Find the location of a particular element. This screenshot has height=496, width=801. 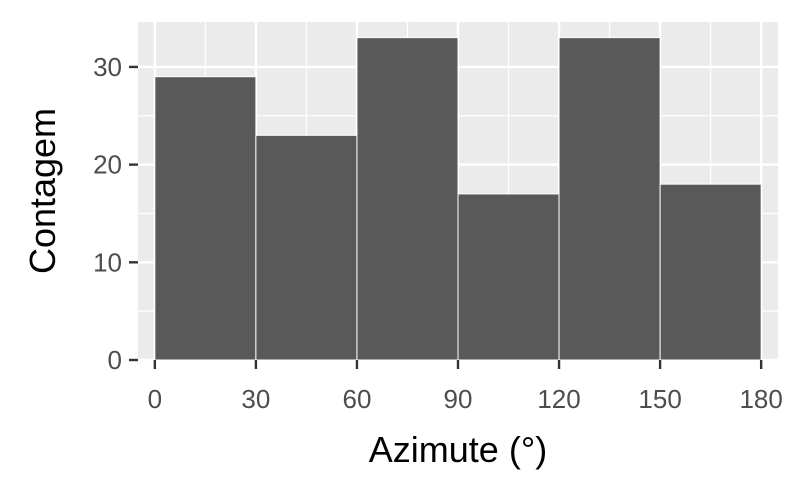

x-tick-label: 90 is located at coordinates (458, 399).